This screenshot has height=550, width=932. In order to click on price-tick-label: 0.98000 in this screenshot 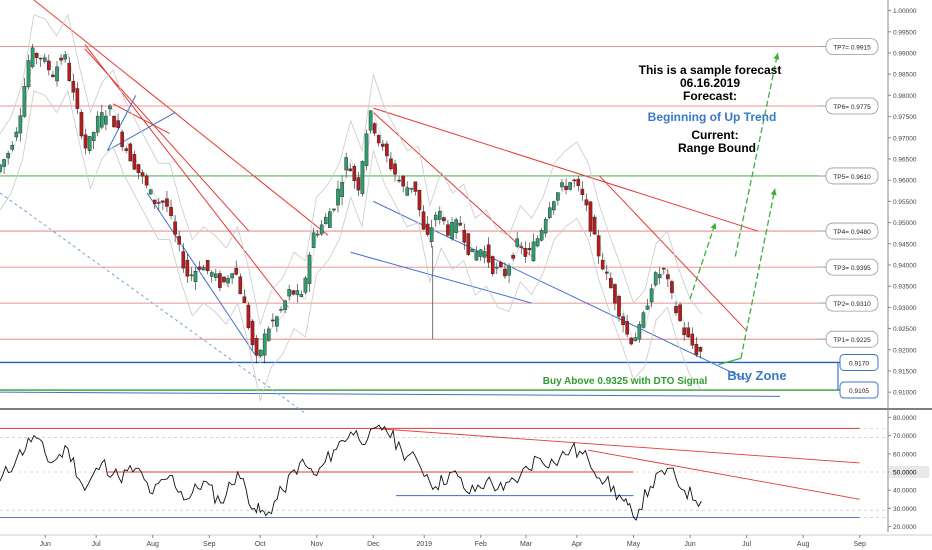, I will do `click(905, 96)`.